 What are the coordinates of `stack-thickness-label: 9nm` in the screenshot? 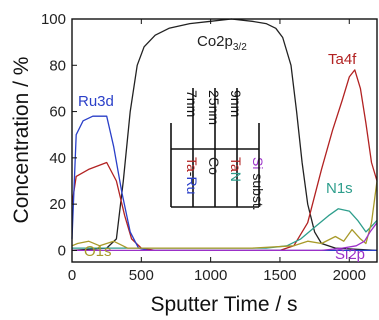 It's located at (236, 103).